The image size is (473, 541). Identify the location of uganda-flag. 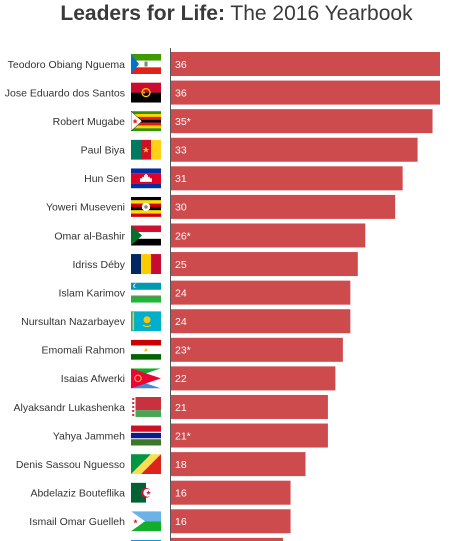
(146, 206).